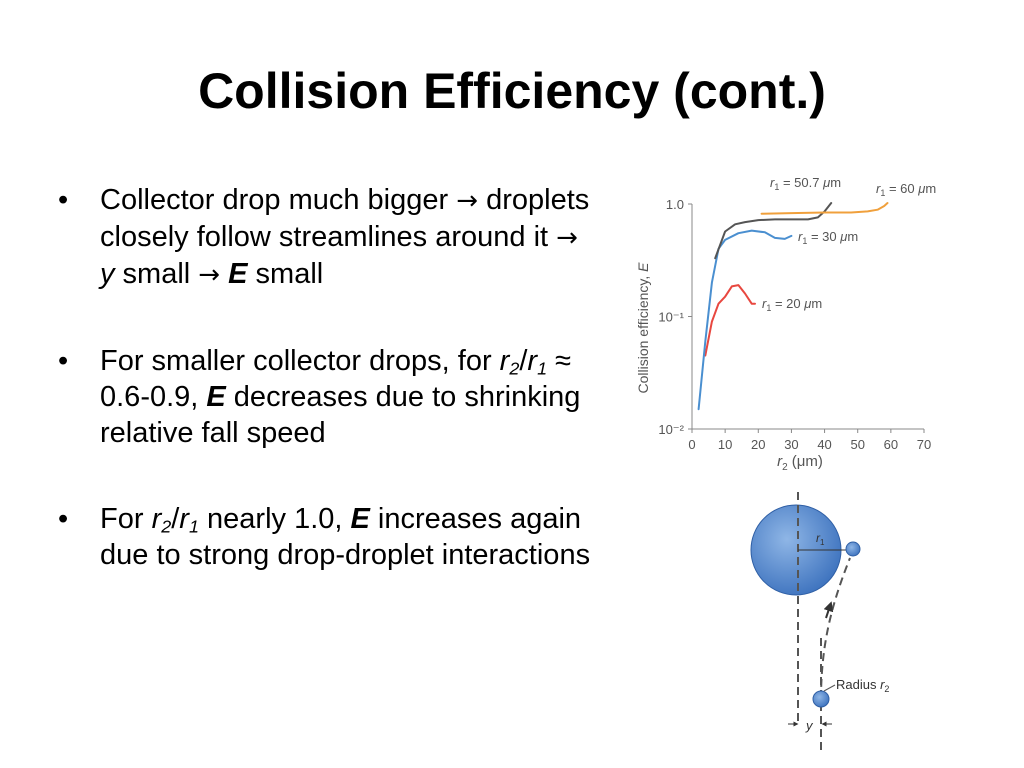 The width and height of the screenshot is (1024, 768). I want to click on y-tick-label: 1.0, so click(675, 204).